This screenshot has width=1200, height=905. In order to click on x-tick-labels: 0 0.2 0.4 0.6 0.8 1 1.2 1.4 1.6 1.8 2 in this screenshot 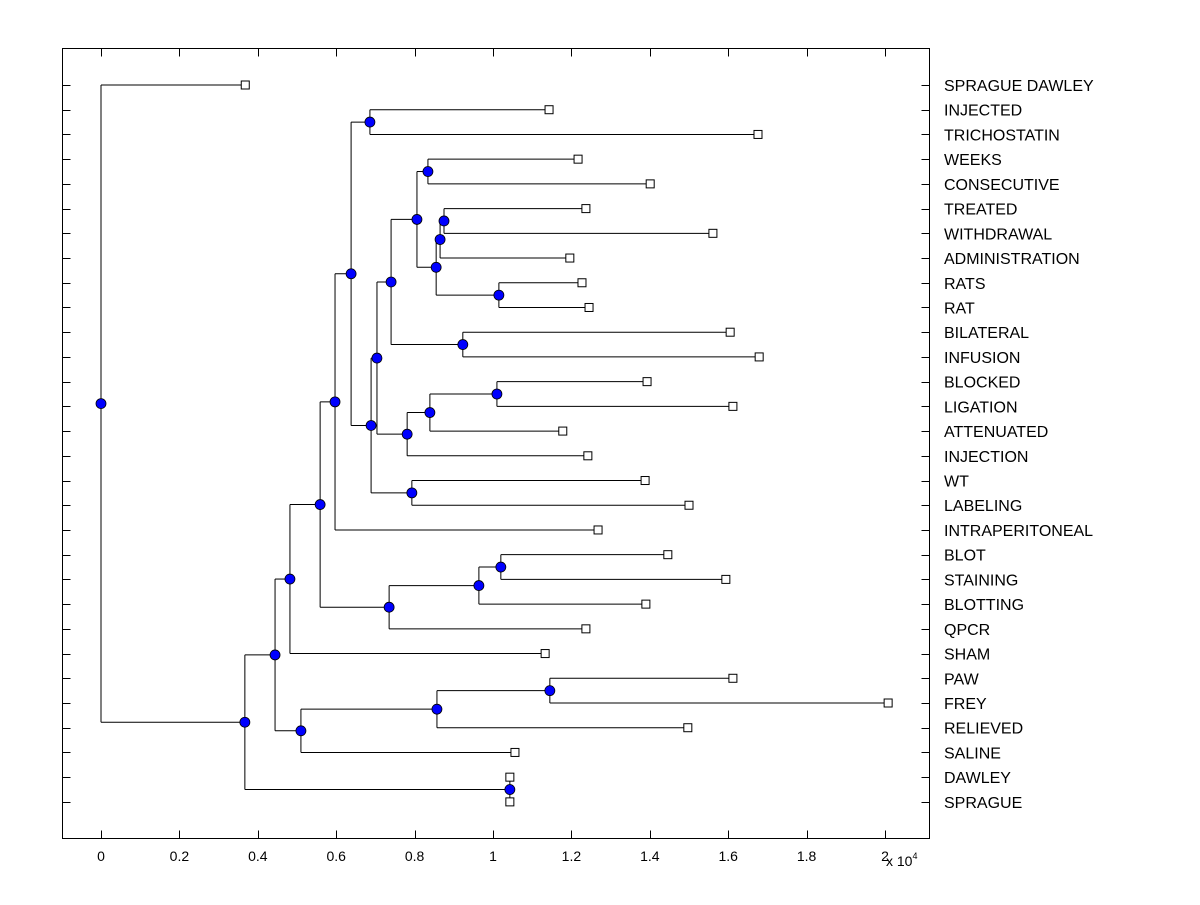, I will do `click(493, 856)`.